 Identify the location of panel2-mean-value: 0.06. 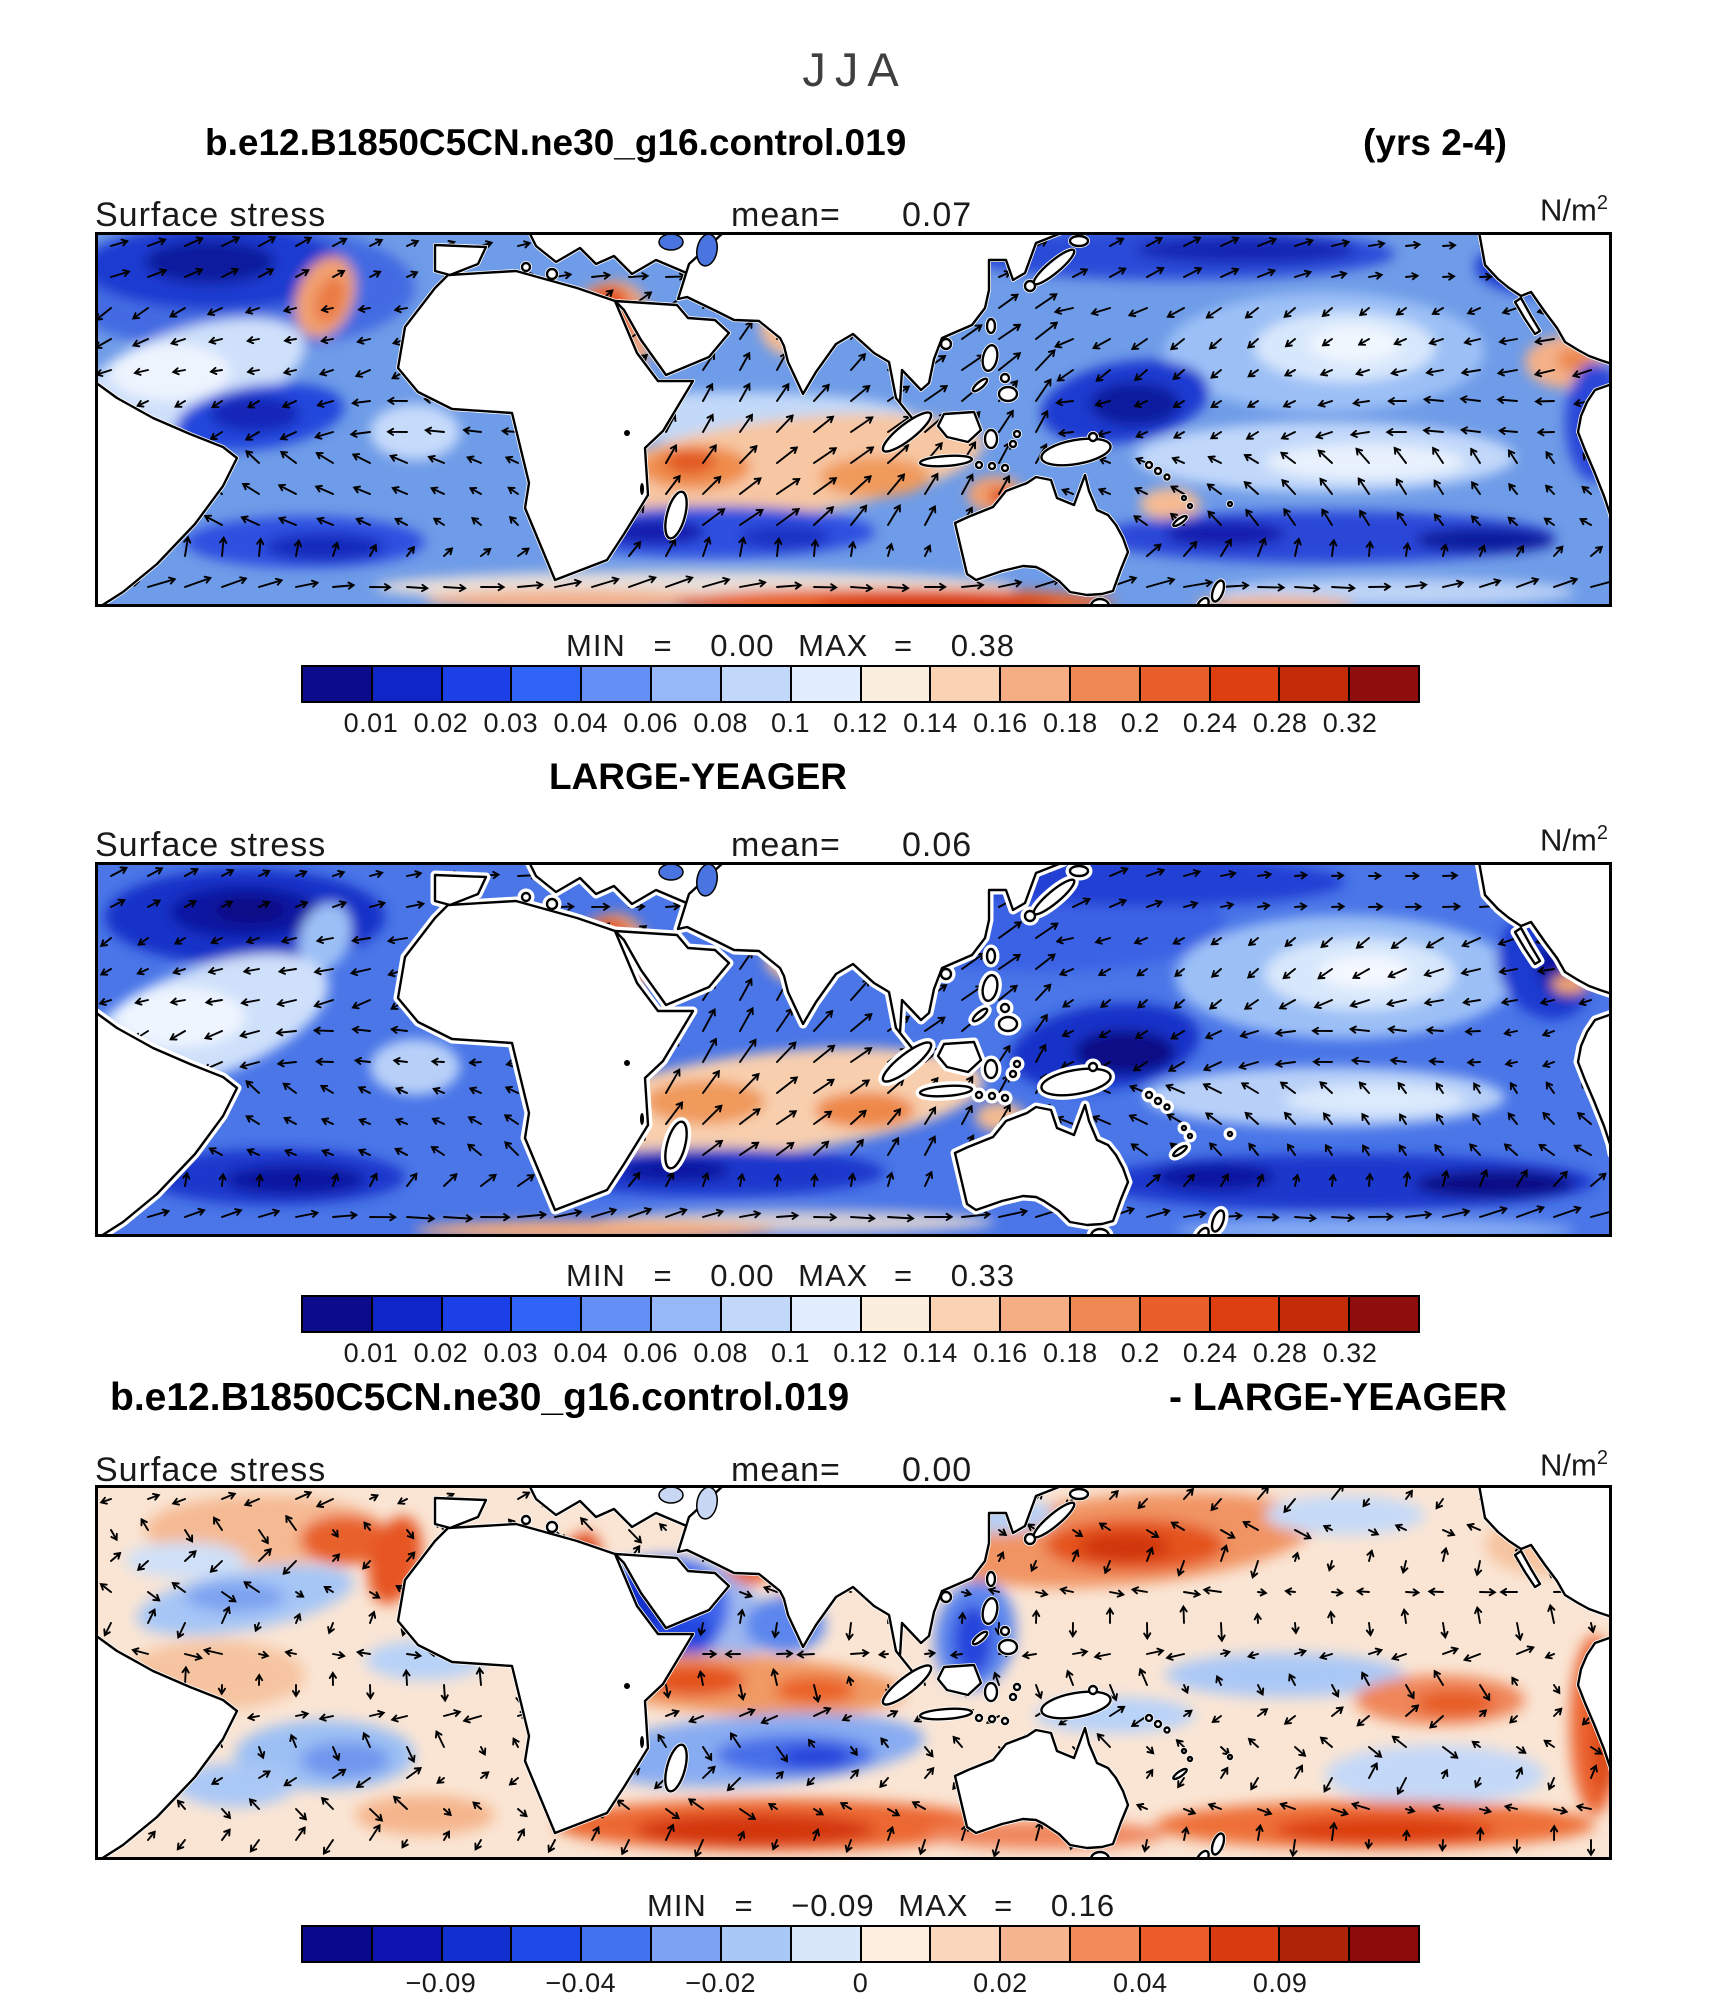
(937, 845).